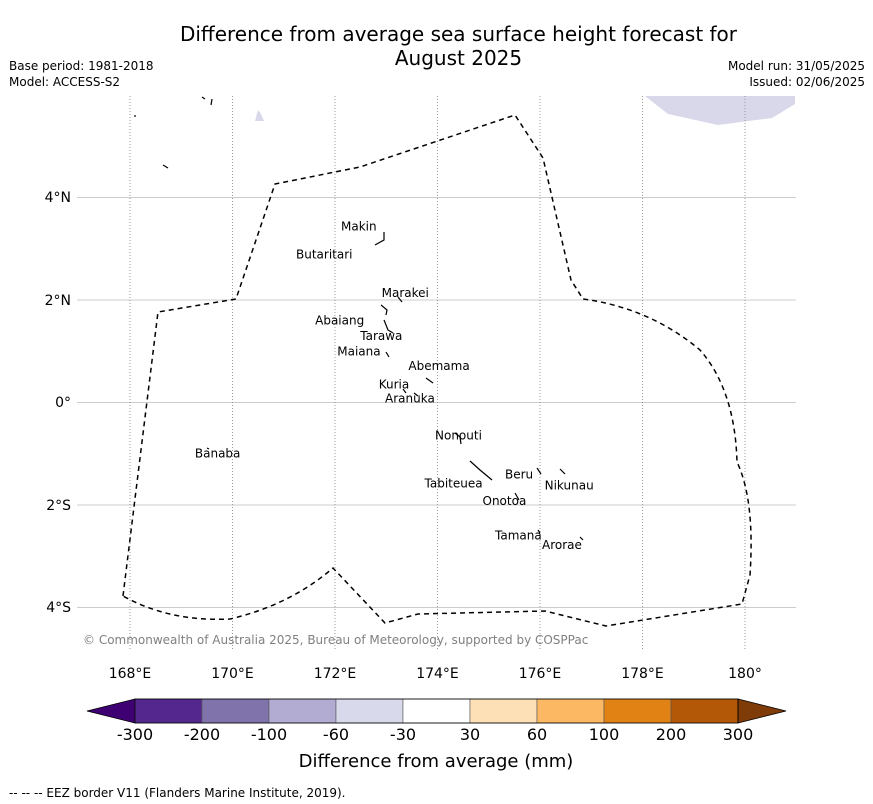 The width and height of the screenshot is (873, 804). Describe the element at coordinates (208, 448) in the screenshot. I see `island-banaba` at that location.